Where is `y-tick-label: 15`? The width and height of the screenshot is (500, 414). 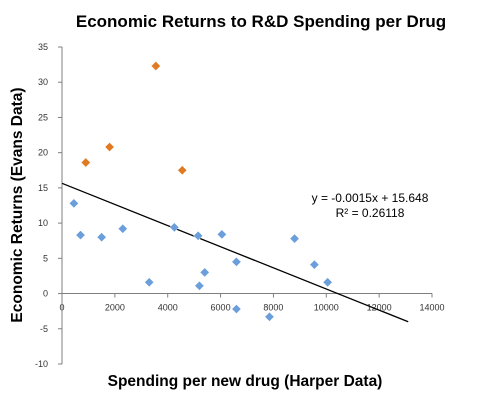
y-tick-label: 15 is located at coordinates (43, 188).